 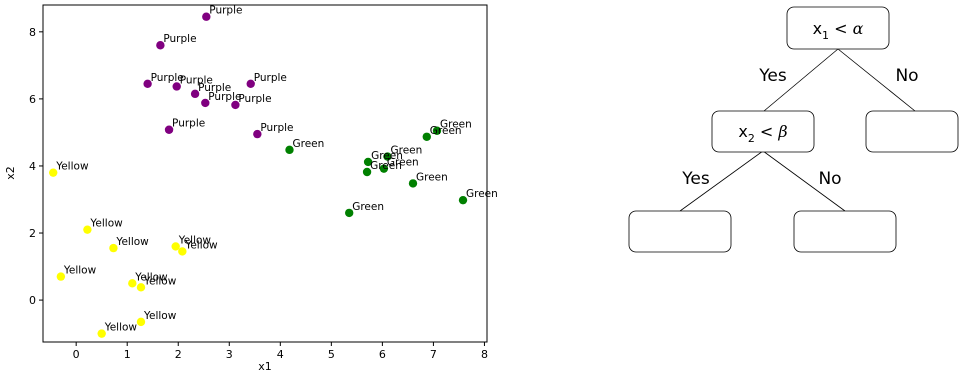 What do you see at coordinates (76, 354) in the screenshot?
I see `x-tick-label: 0` at bounding box center [76, 354].